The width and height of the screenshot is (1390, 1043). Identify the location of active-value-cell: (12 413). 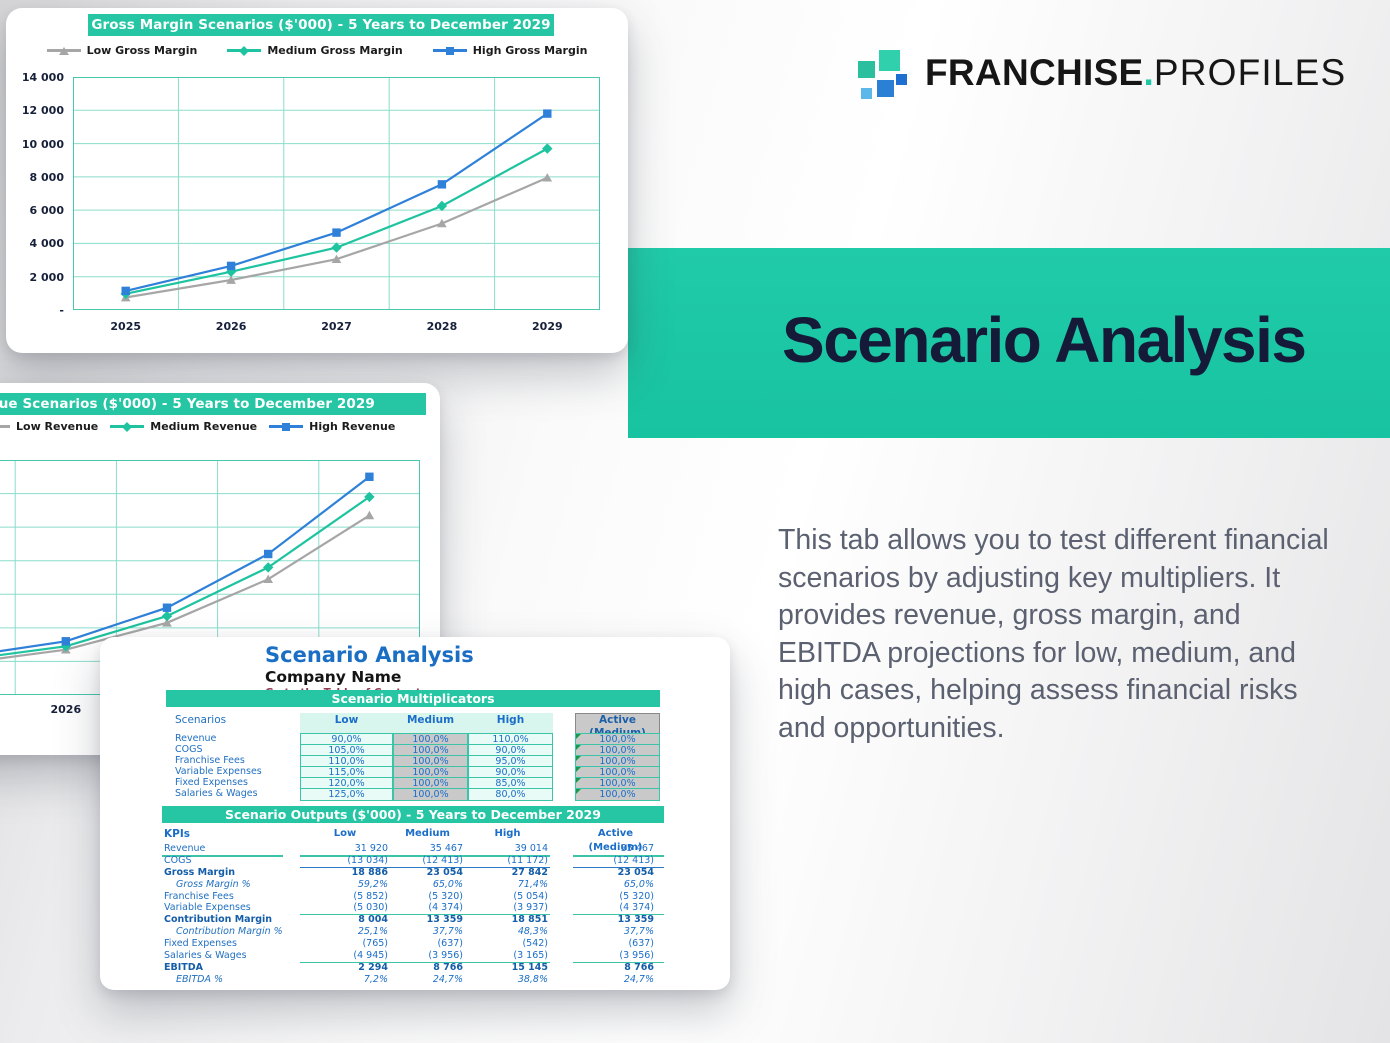
(618, 861).